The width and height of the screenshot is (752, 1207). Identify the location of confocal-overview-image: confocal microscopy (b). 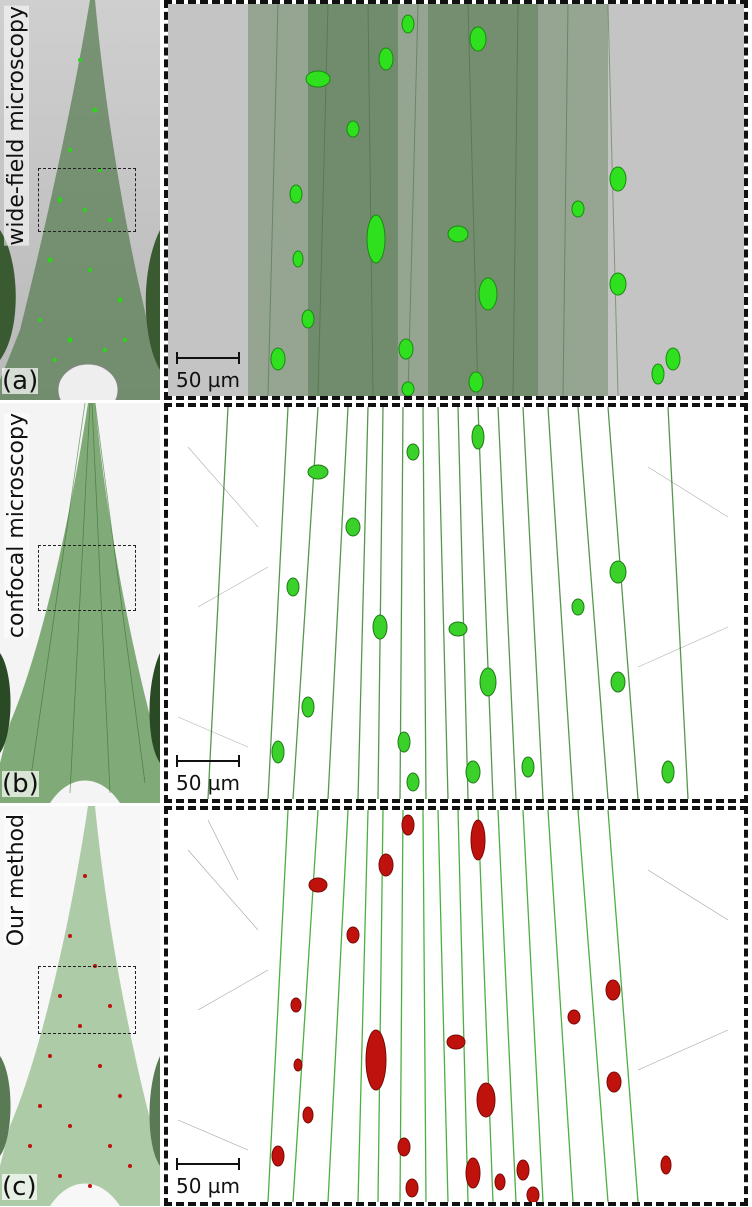
(80, 603).